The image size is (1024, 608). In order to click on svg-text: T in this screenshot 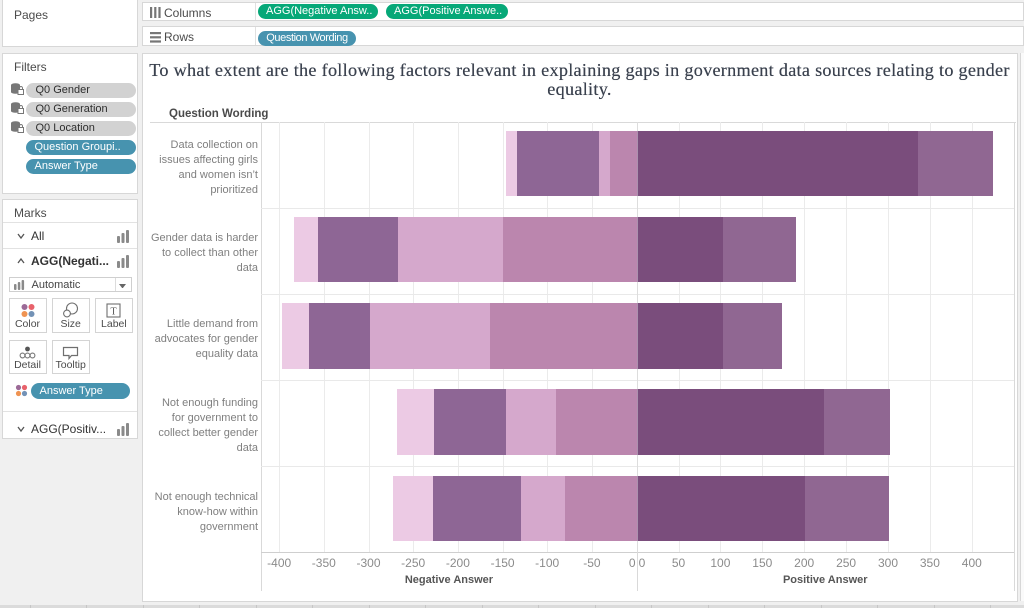, I will do `click(114, 312)`.